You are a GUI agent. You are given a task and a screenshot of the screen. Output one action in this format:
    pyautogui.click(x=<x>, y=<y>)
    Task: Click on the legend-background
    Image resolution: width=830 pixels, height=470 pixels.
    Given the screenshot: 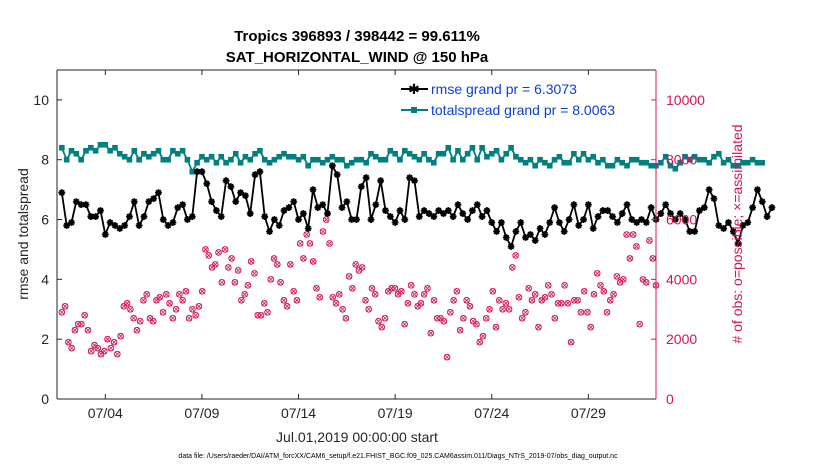 What is the action you would take?
    pyautogui.click(x=523, y=99)
    